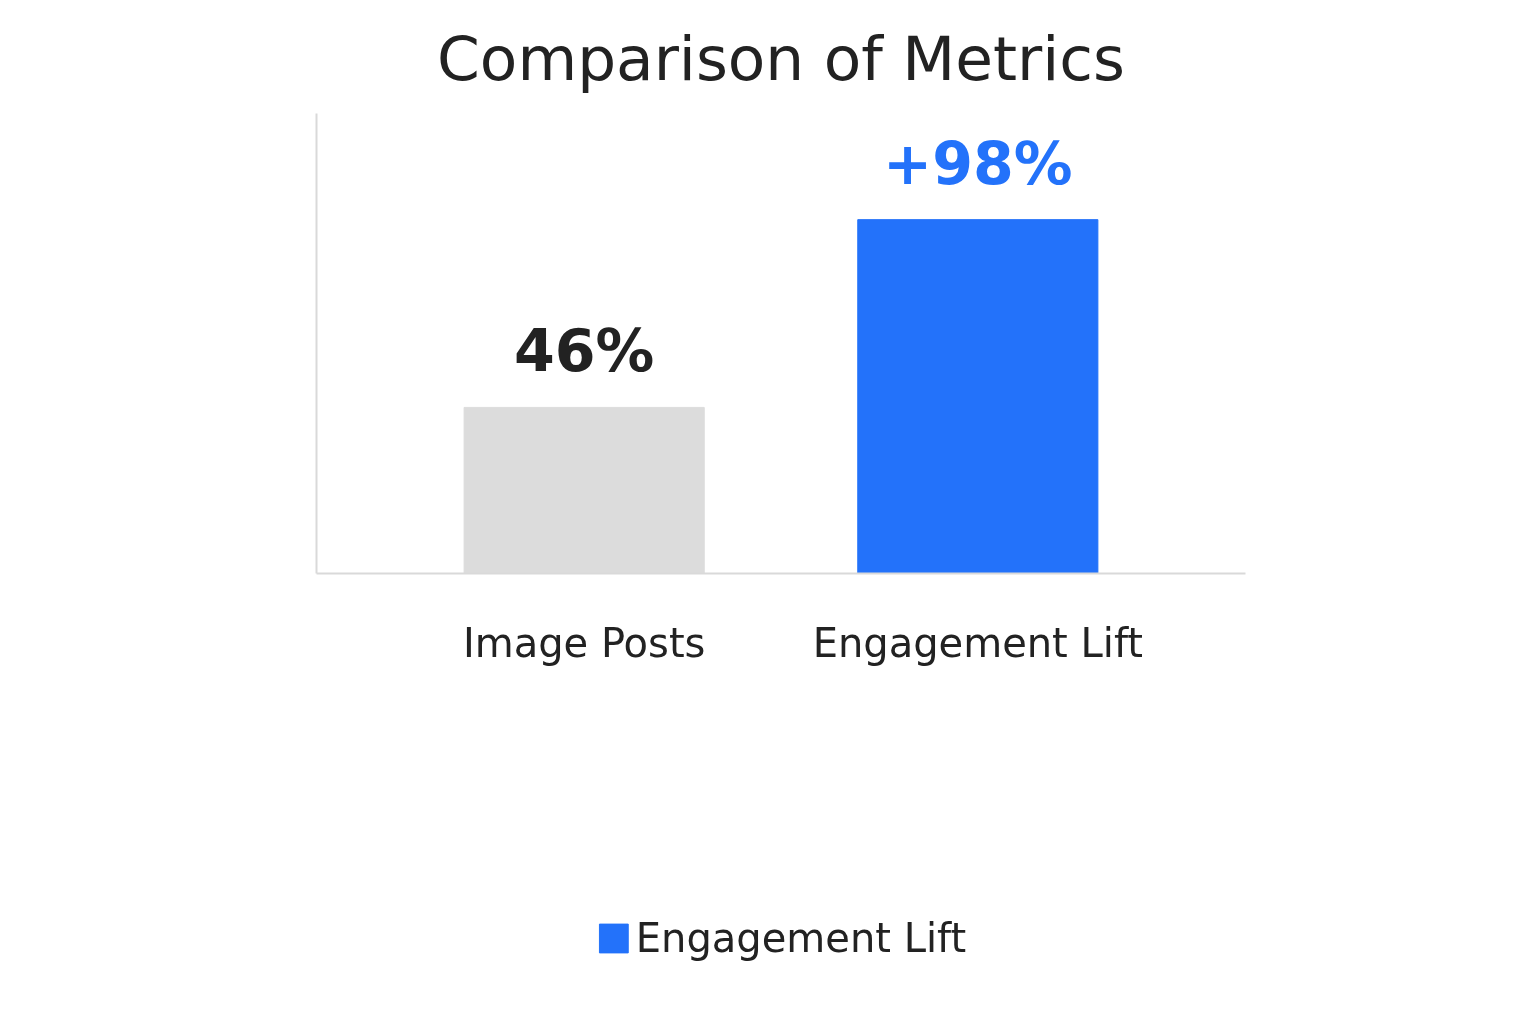 Image resolution: width=1536 pixels, height=1024 pixels. What do you see at coordinates (978, 163) in the screenshot?
I see `data-label: +98%` at bounding box center [978, 163].